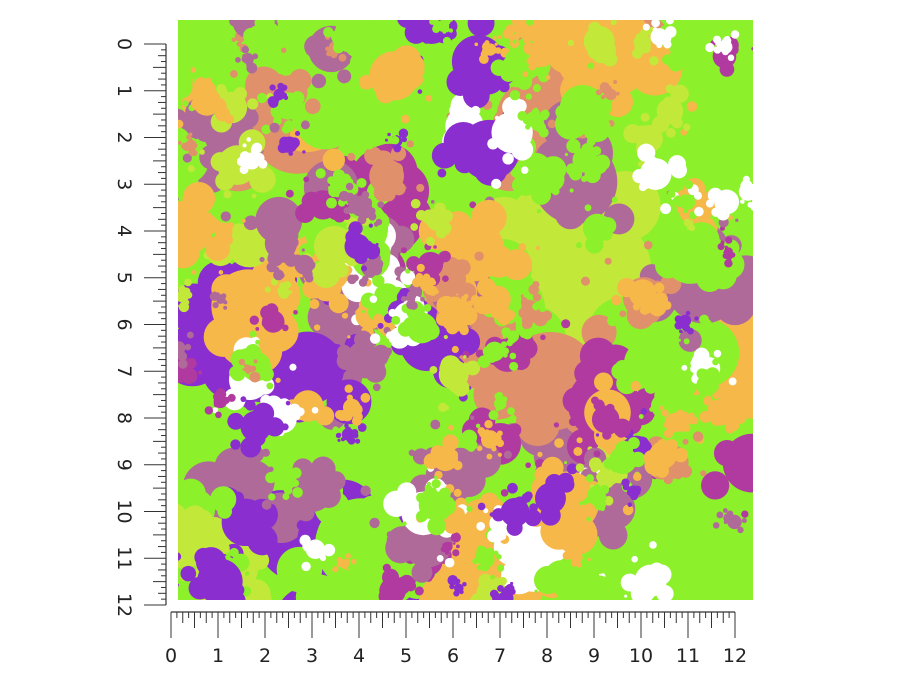 The height and width of the screenshot is (675, 900). Describe the element at coordinates (594, 656) in the screenshot. I see `ruler-label: 9` at that location.